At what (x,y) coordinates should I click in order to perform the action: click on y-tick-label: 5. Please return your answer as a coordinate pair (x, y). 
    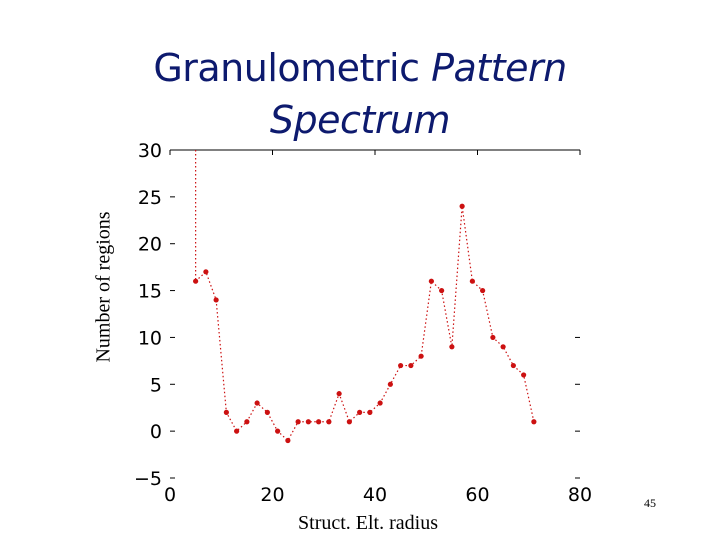
    Looking at the image, I should click on (156, 385).